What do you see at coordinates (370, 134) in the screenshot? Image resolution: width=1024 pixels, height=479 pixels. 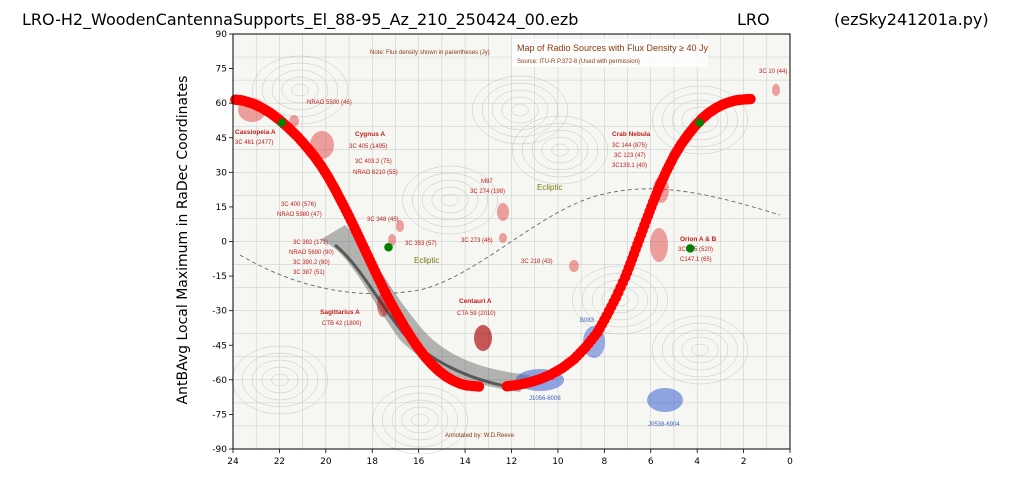 I see `label-cygnus: Cygnus A` at bounding box center [370, 134].